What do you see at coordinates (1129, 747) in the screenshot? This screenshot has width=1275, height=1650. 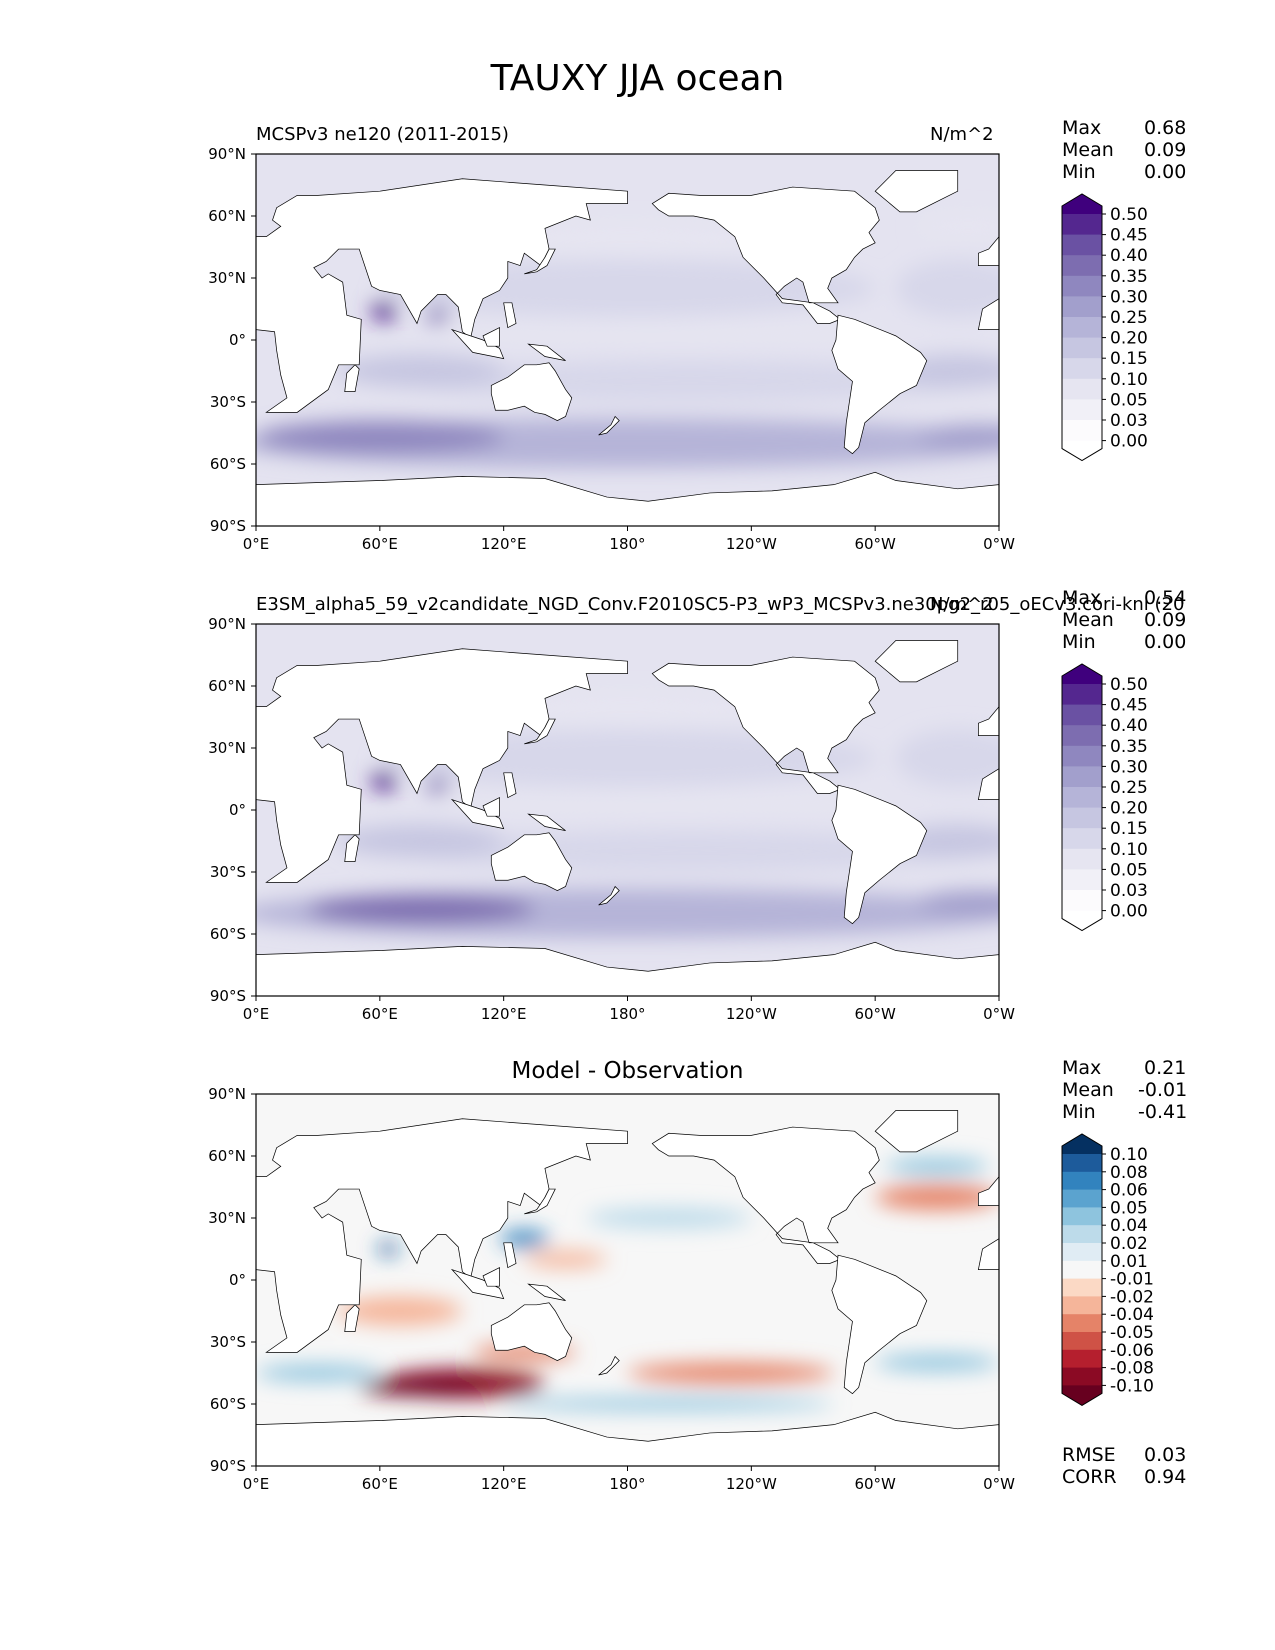 I see `colorbar-label: 0.35` at bounding box center [1129, 747].